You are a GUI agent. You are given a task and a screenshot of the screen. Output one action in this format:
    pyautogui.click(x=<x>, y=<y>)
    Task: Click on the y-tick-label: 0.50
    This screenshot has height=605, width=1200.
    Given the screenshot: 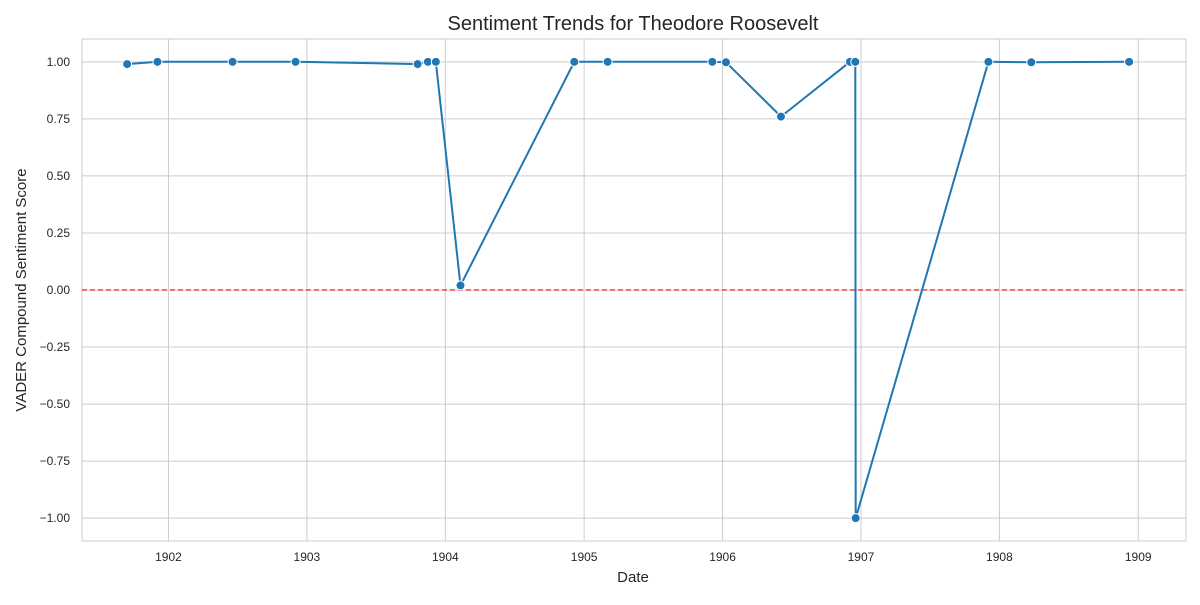 What is the action you would take?
    pyautogui.click(x=59, y=176)
    